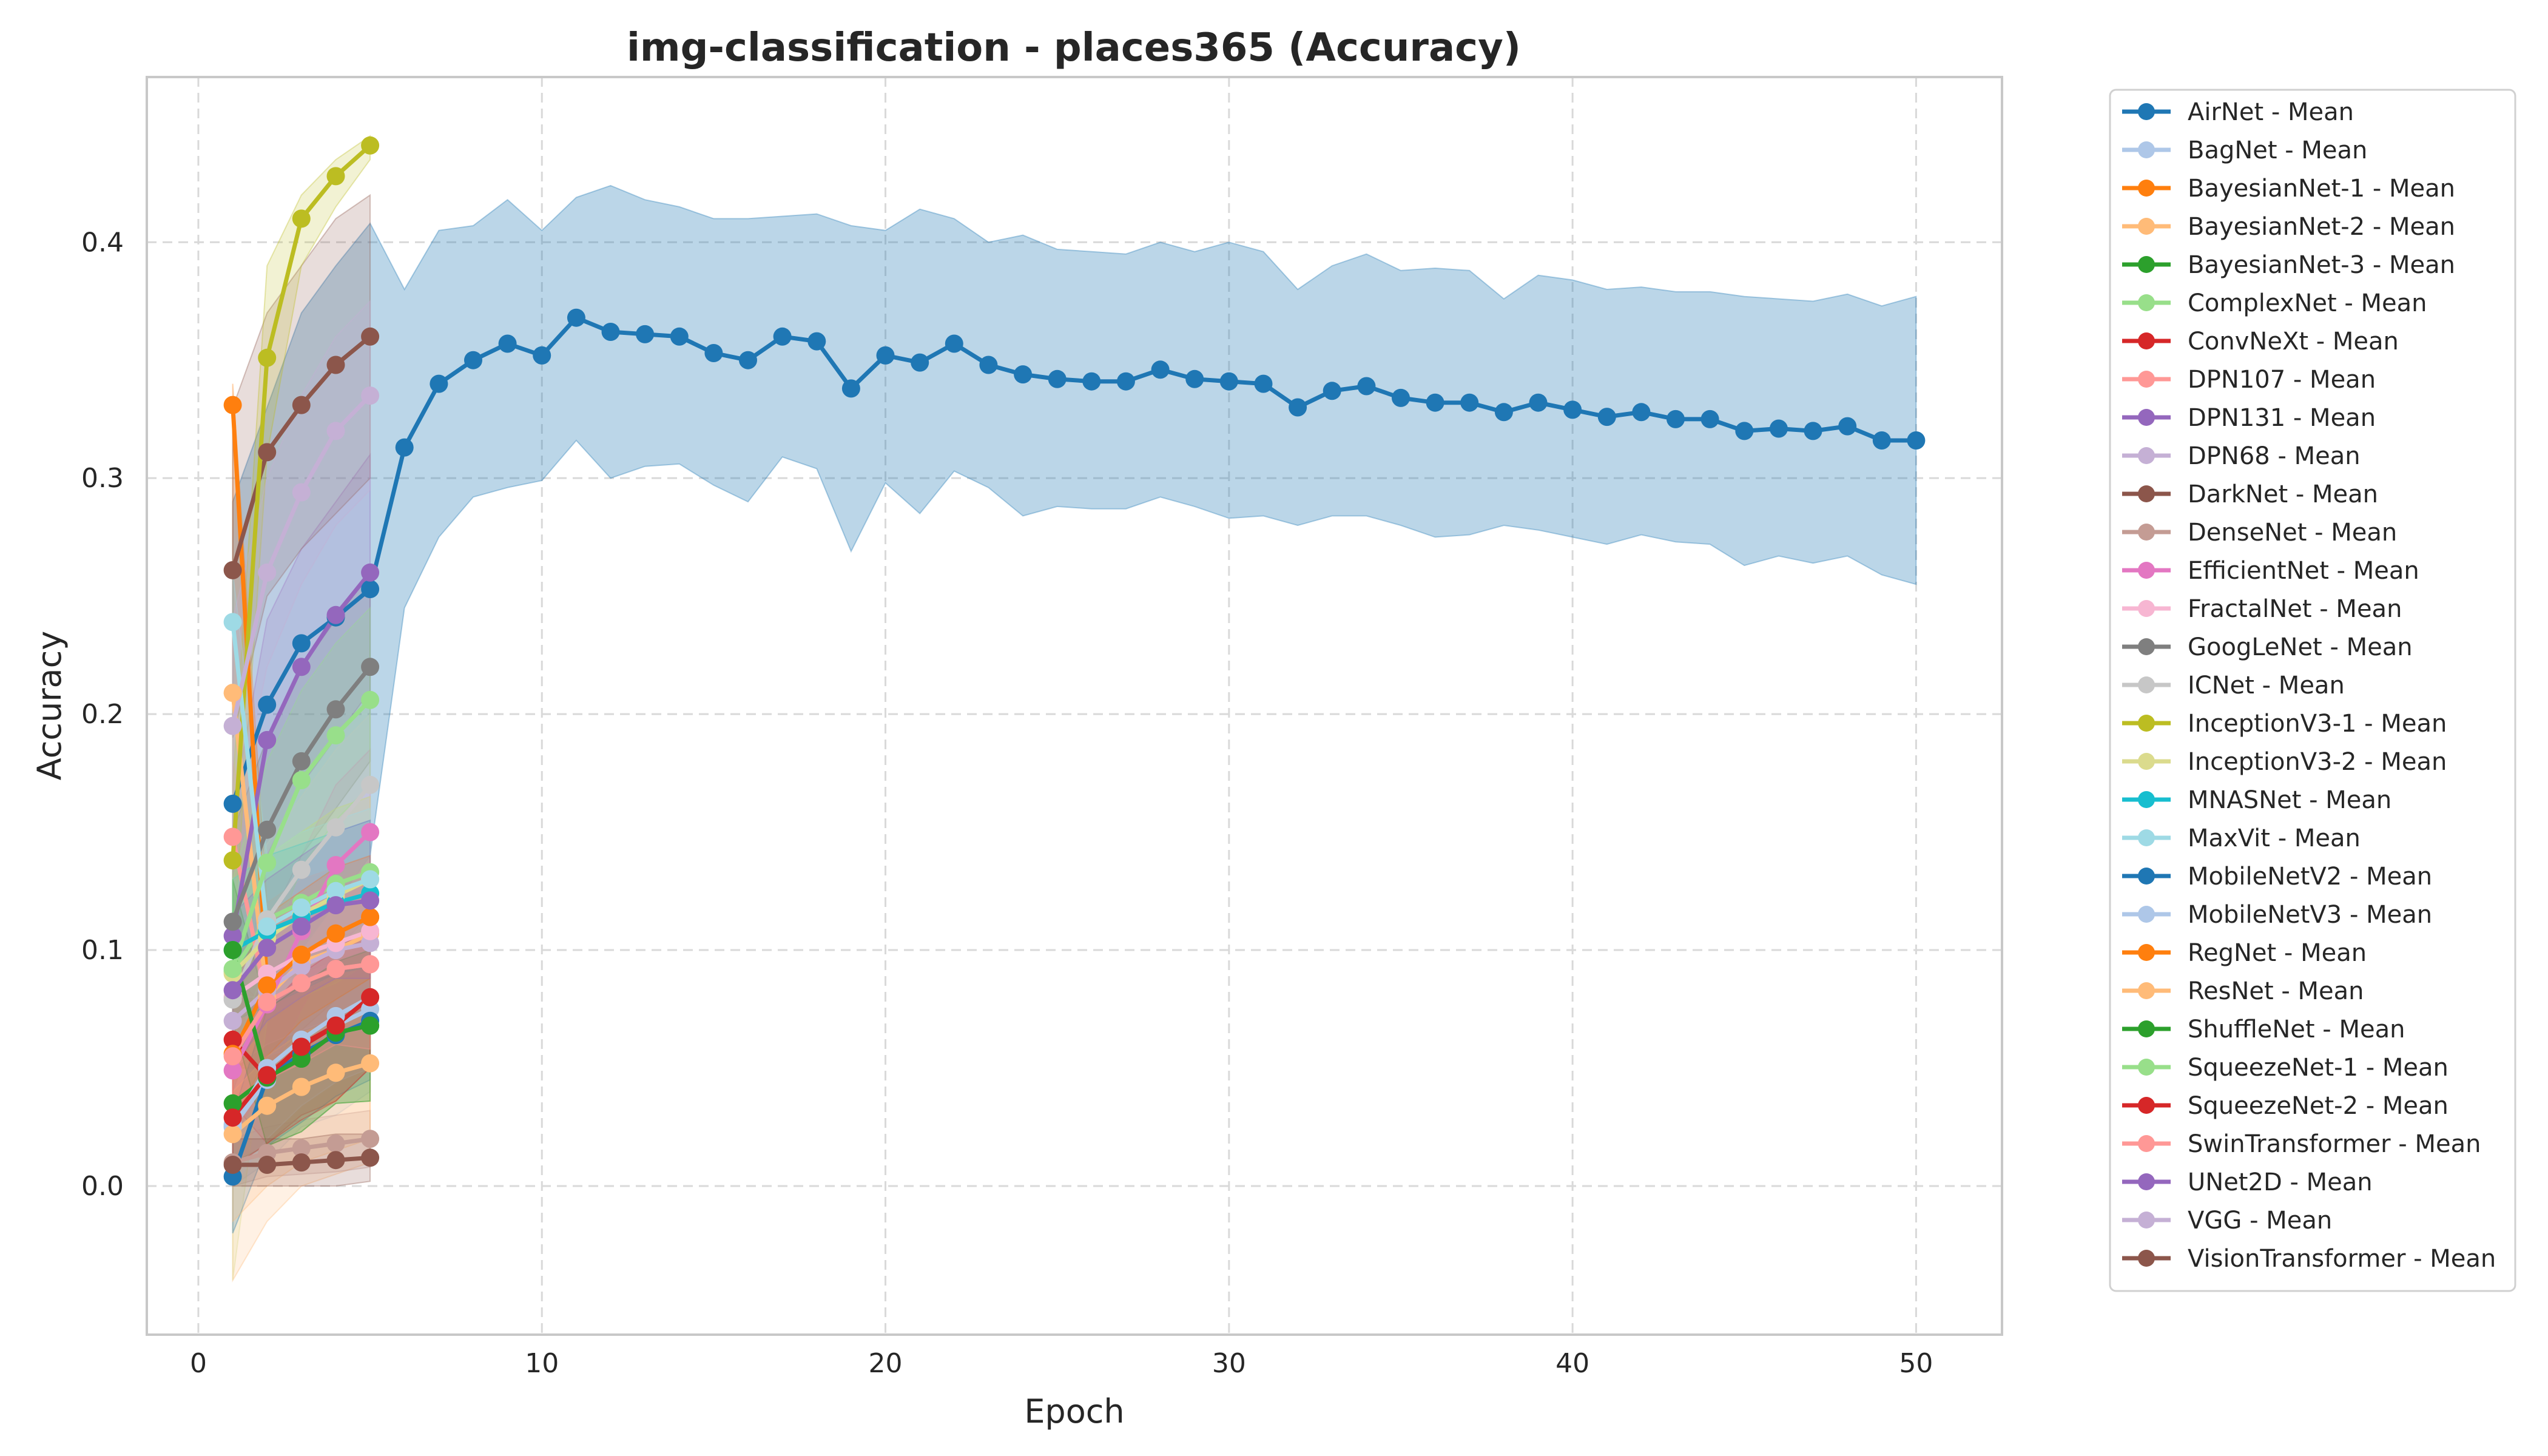  What do you see at coordinates (2289, 800) in the screenshot?
I see `legend-label: MNASNet - Mean` at bounding box center [2289, 800].